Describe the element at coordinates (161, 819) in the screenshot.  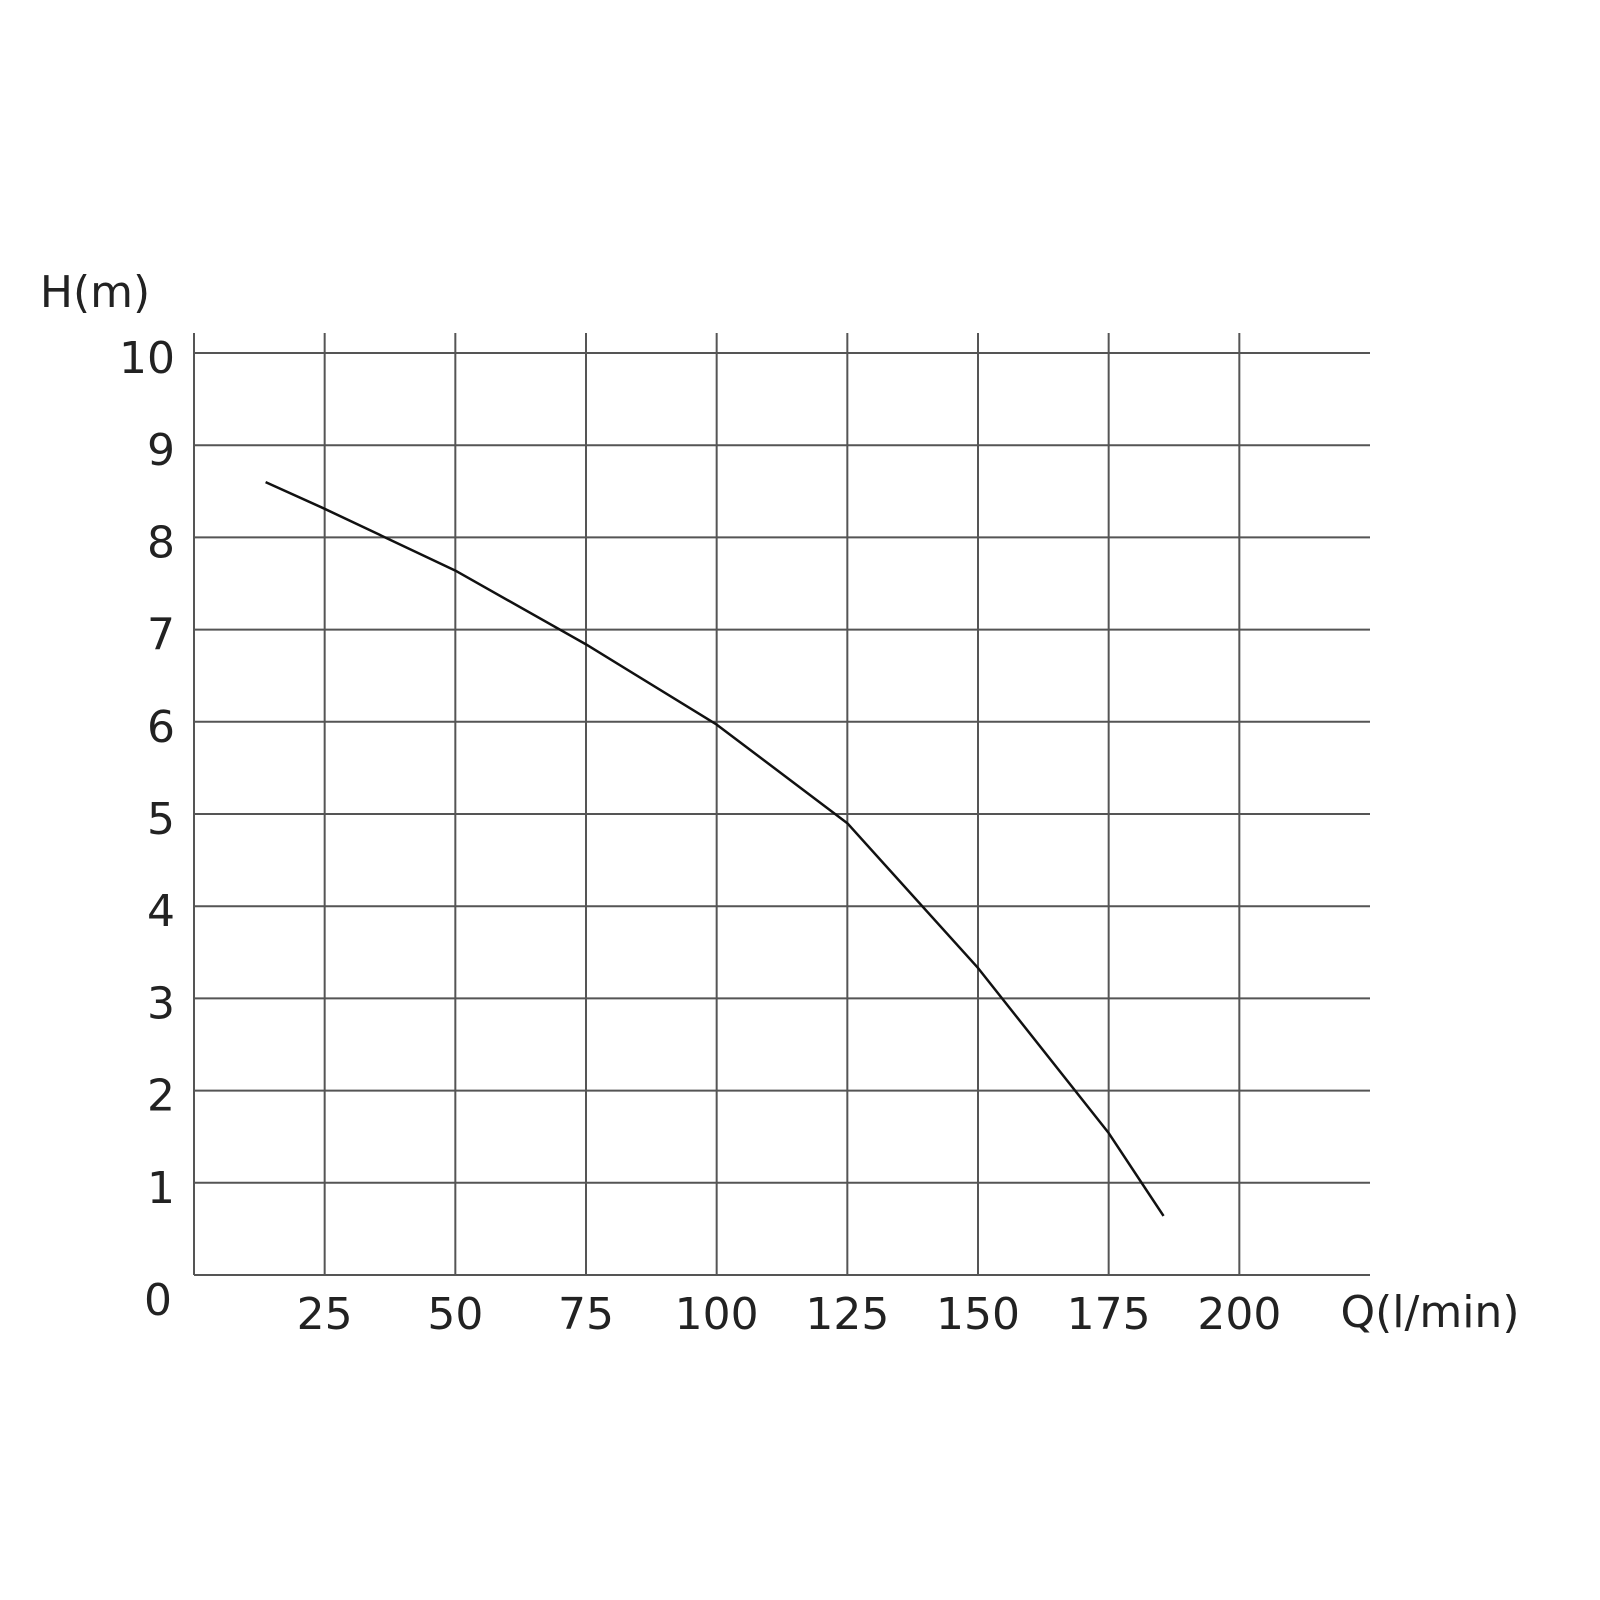
I see `y-tick-label: 5` at that location.